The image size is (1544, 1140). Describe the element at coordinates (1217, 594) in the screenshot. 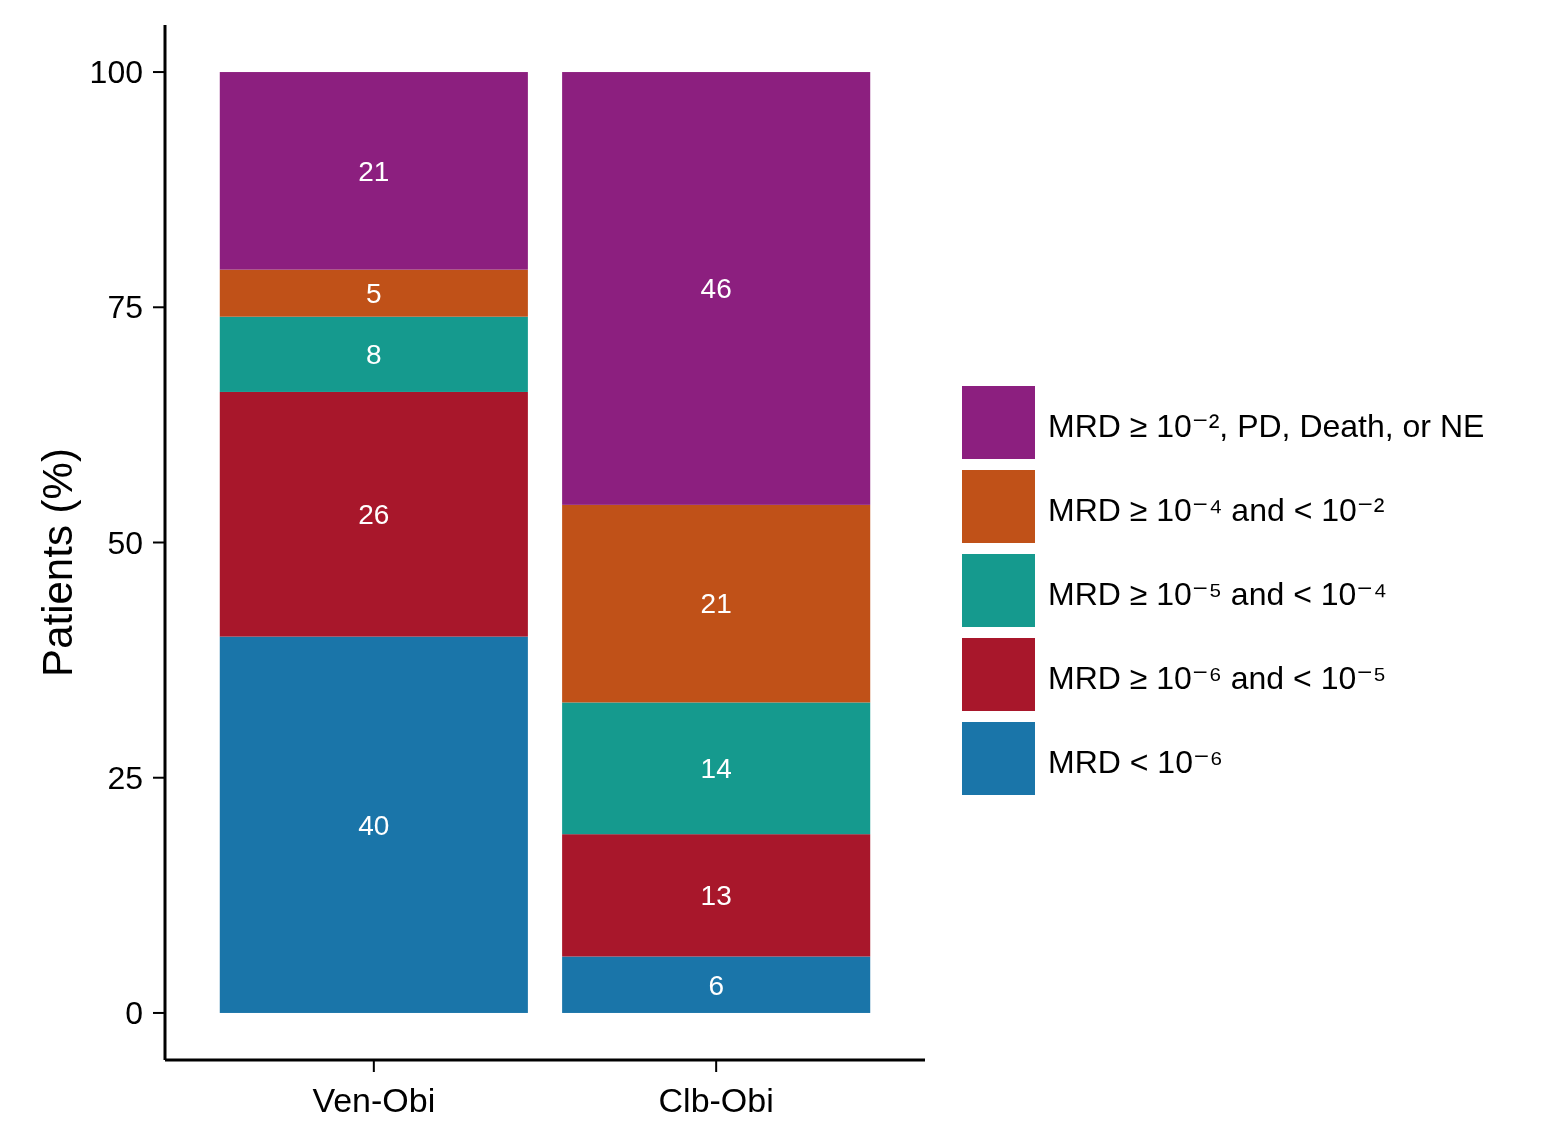

I see `legend-label: MRD ≥ 10⁻⁵ and < 10⁻⁴` at that location.